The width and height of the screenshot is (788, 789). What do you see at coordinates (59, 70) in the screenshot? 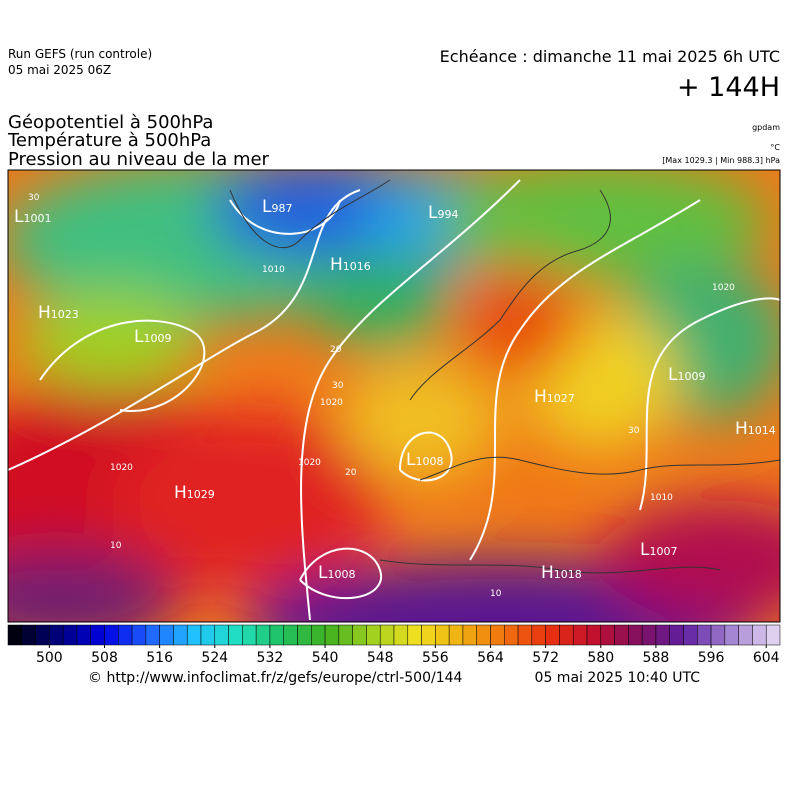
I see `run-date: 05 mai 2025 06Z` at bounding box center [59, 70].